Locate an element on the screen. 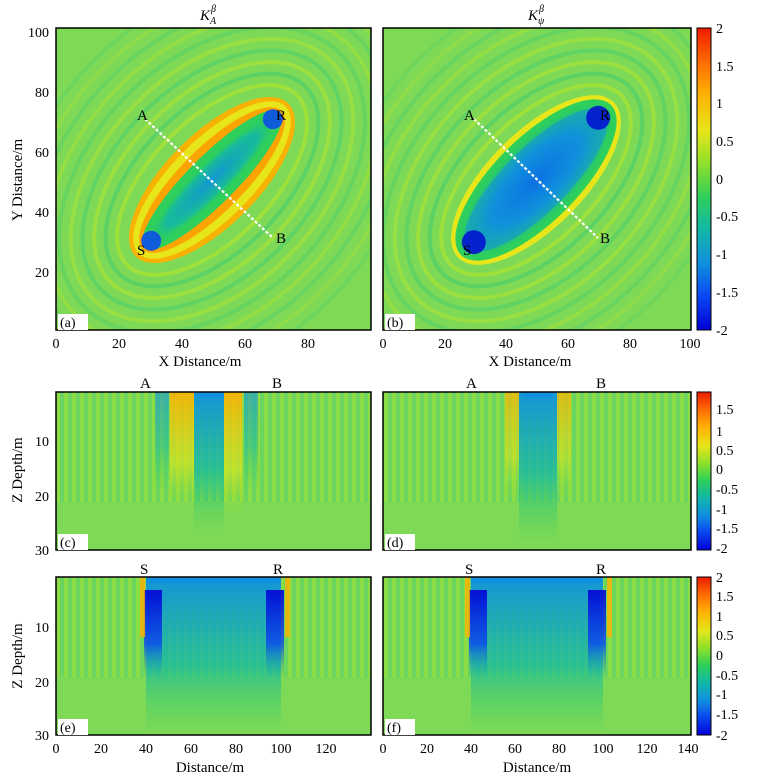  svg-text: 120 is located at coordinates (647, 749).